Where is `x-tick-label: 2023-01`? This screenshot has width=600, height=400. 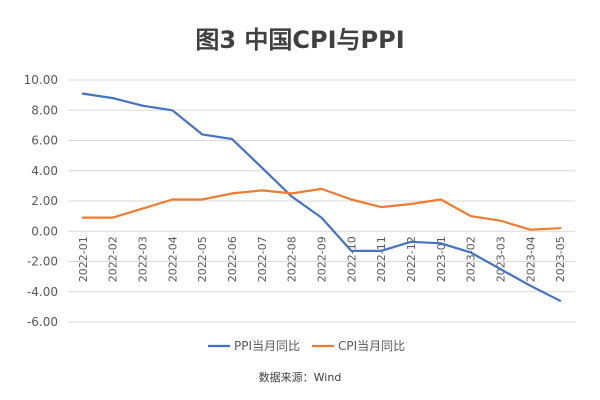
x-tick-label: 2023-01 is located at coordinates (441, 259).